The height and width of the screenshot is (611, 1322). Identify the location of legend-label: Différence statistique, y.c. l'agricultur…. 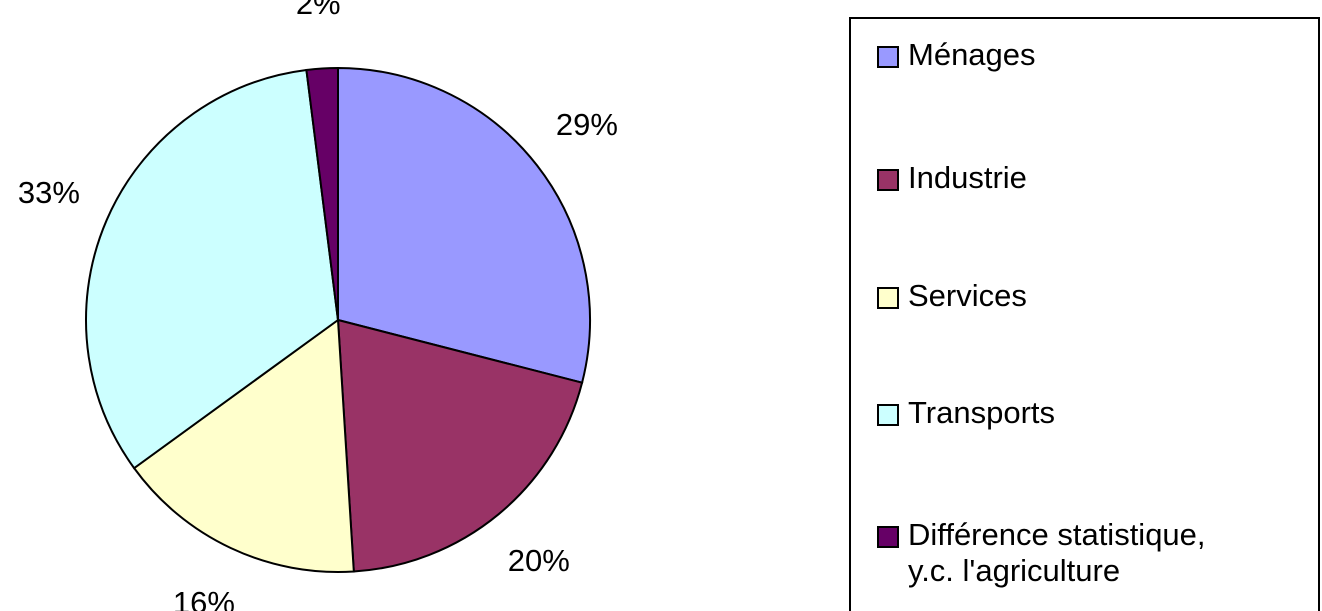
(1057, 552).